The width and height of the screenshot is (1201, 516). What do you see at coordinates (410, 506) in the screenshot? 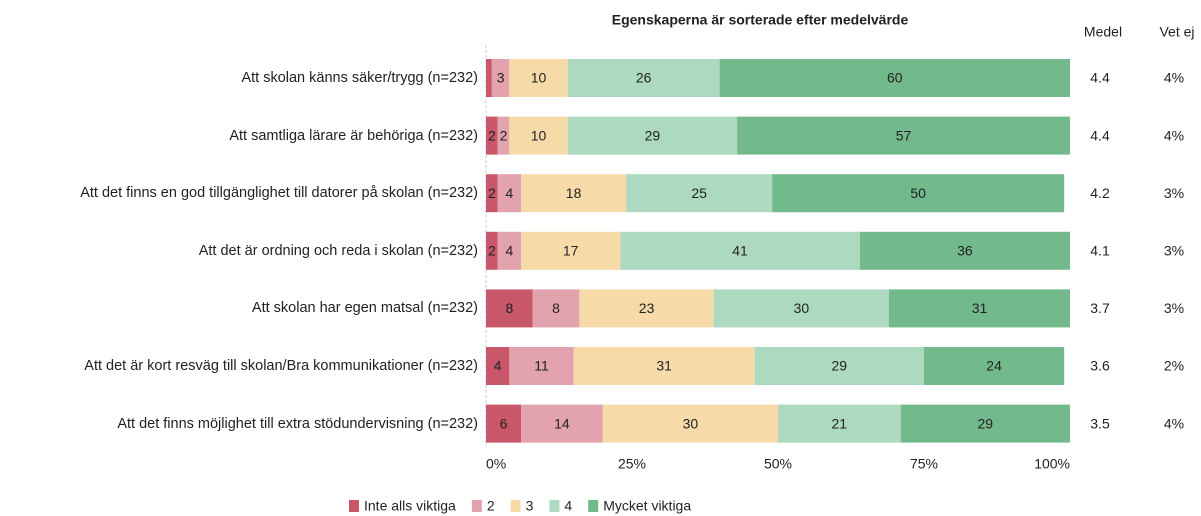
I see `legend-label: Inte alls viktiga` at bounding box center [410, 506].